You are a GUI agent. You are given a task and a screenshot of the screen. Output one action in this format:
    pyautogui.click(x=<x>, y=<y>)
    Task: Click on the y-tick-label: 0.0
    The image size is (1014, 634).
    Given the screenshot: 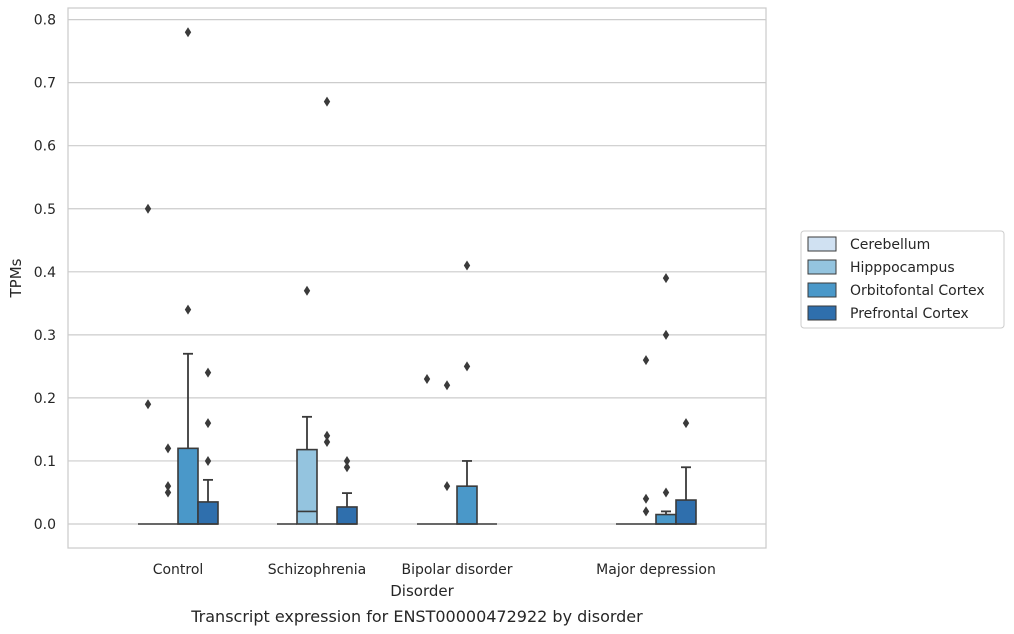 What is the action you would take?
    pyautogui.click(x=45, y=525)
    